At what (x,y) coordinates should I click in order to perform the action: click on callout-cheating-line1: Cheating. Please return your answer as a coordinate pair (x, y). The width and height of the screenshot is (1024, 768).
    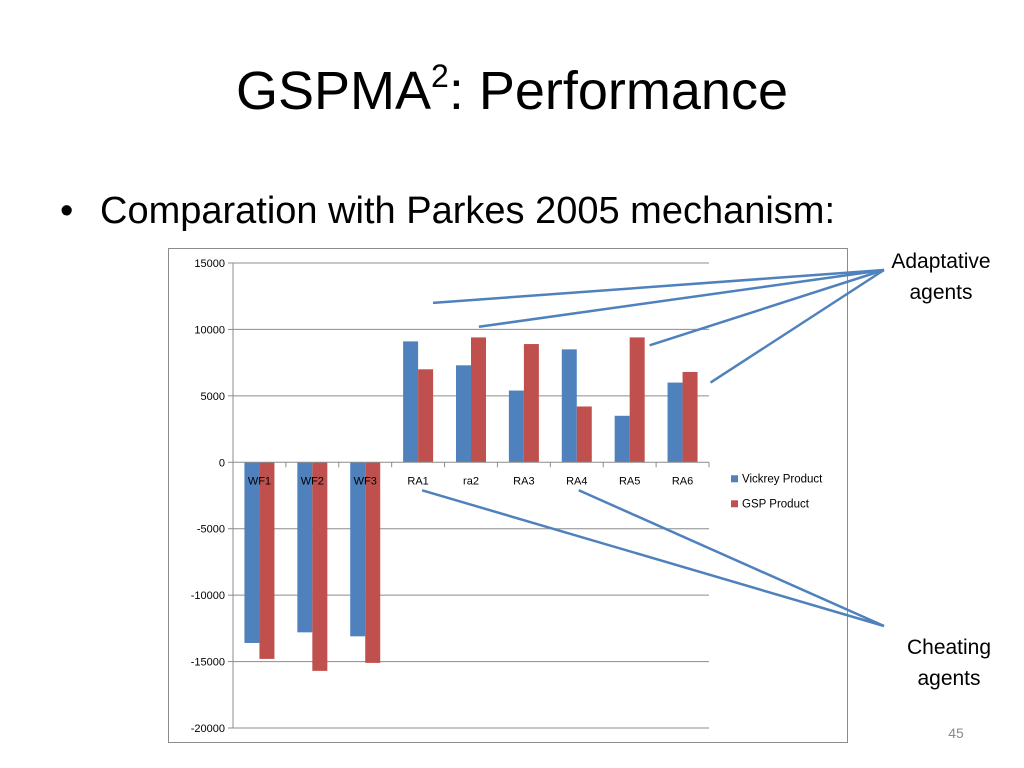
    Looking at the image, I should click on (949, 647).